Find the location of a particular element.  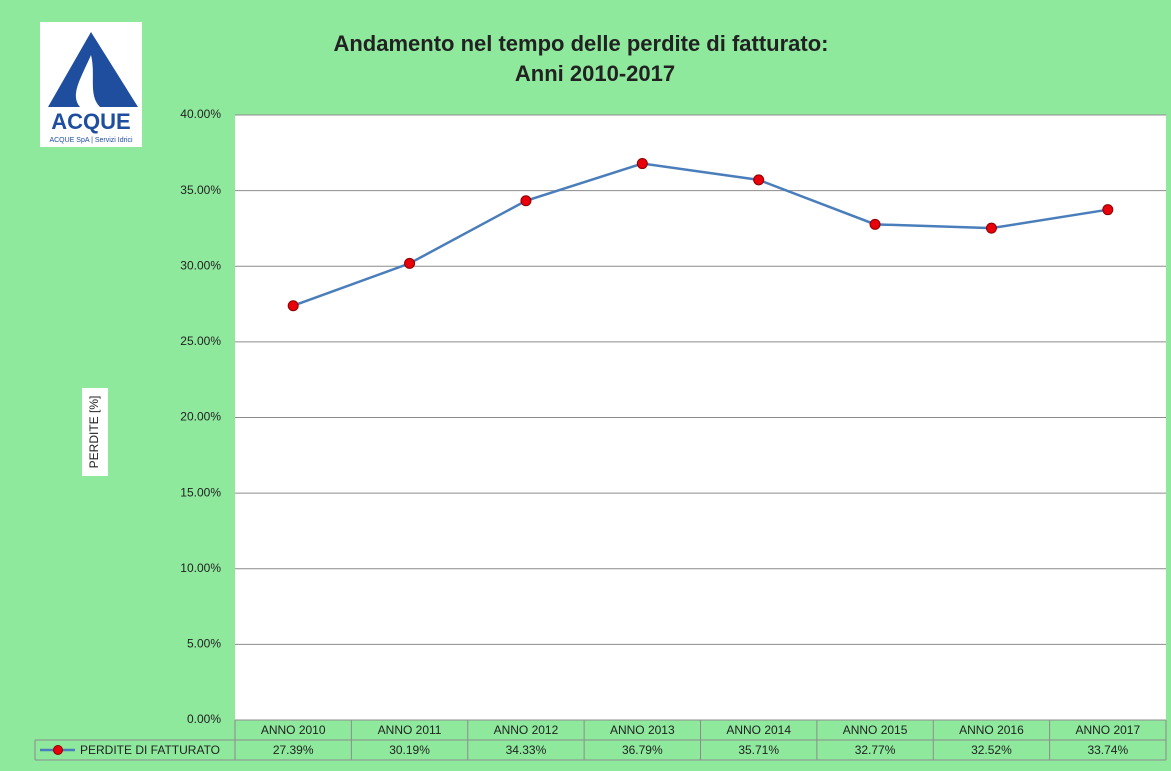

y-tick-label: 40.00% is located at coordinates (200, 114).